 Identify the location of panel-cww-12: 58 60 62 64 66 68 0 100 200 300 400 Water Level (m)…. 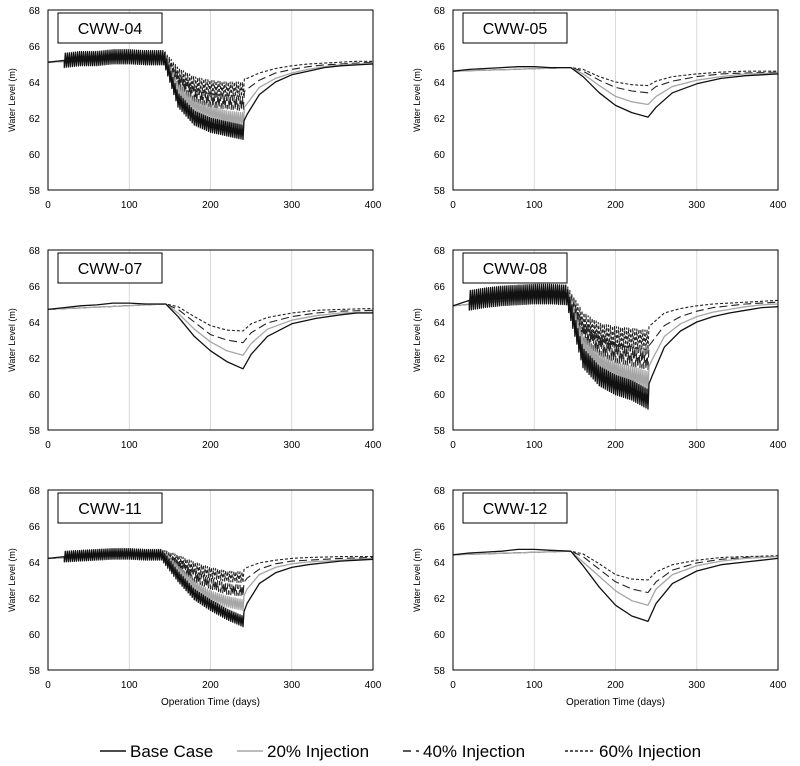
(599, 597).